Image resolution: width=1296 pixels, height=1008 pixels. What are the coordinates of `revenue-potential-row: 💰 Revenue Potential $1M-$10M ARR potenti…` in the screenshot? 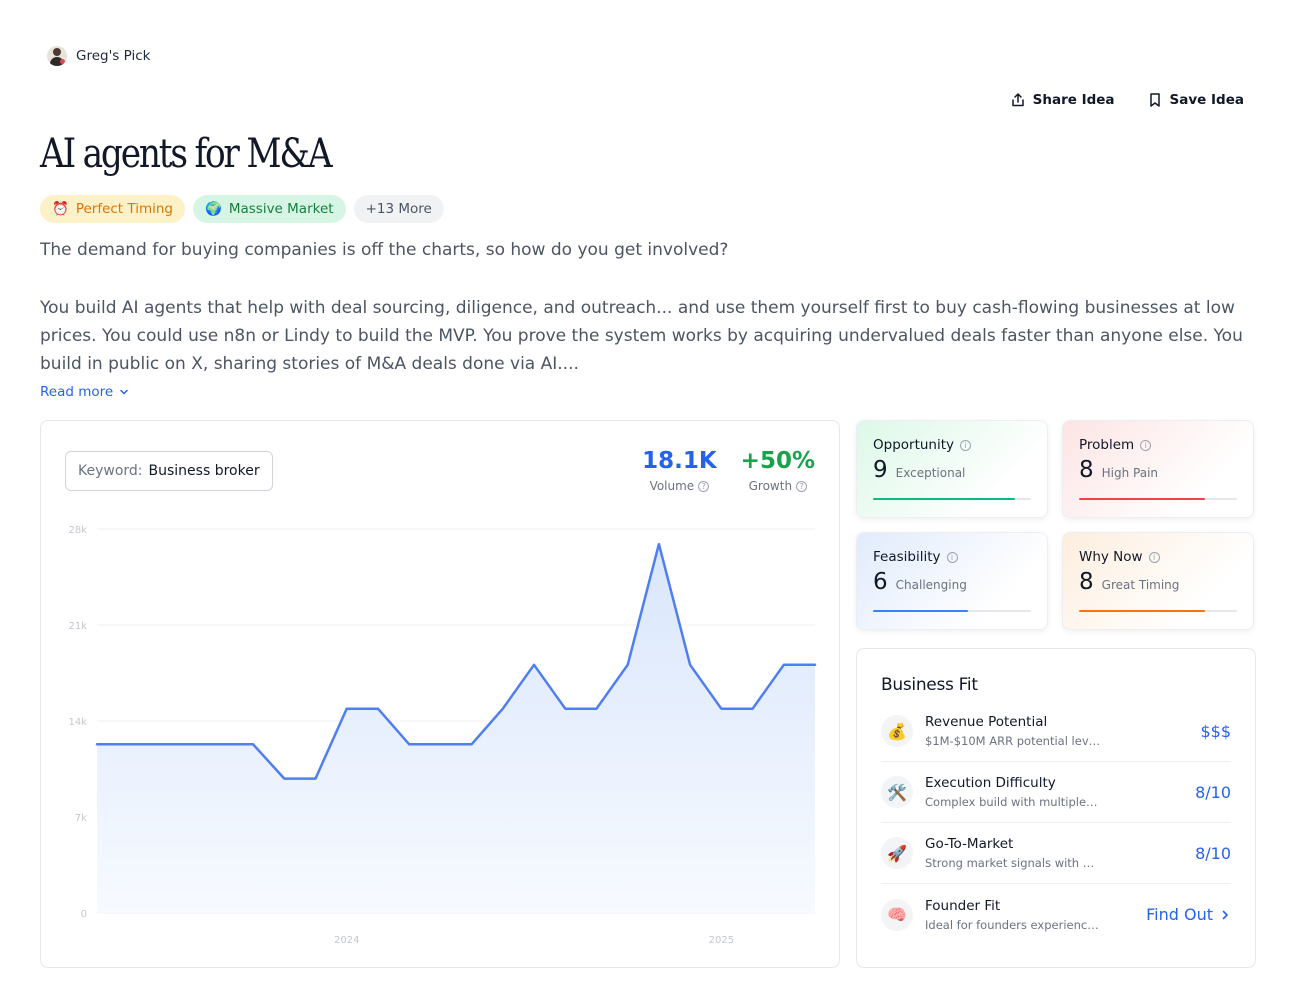 It's located at (1056, 731).